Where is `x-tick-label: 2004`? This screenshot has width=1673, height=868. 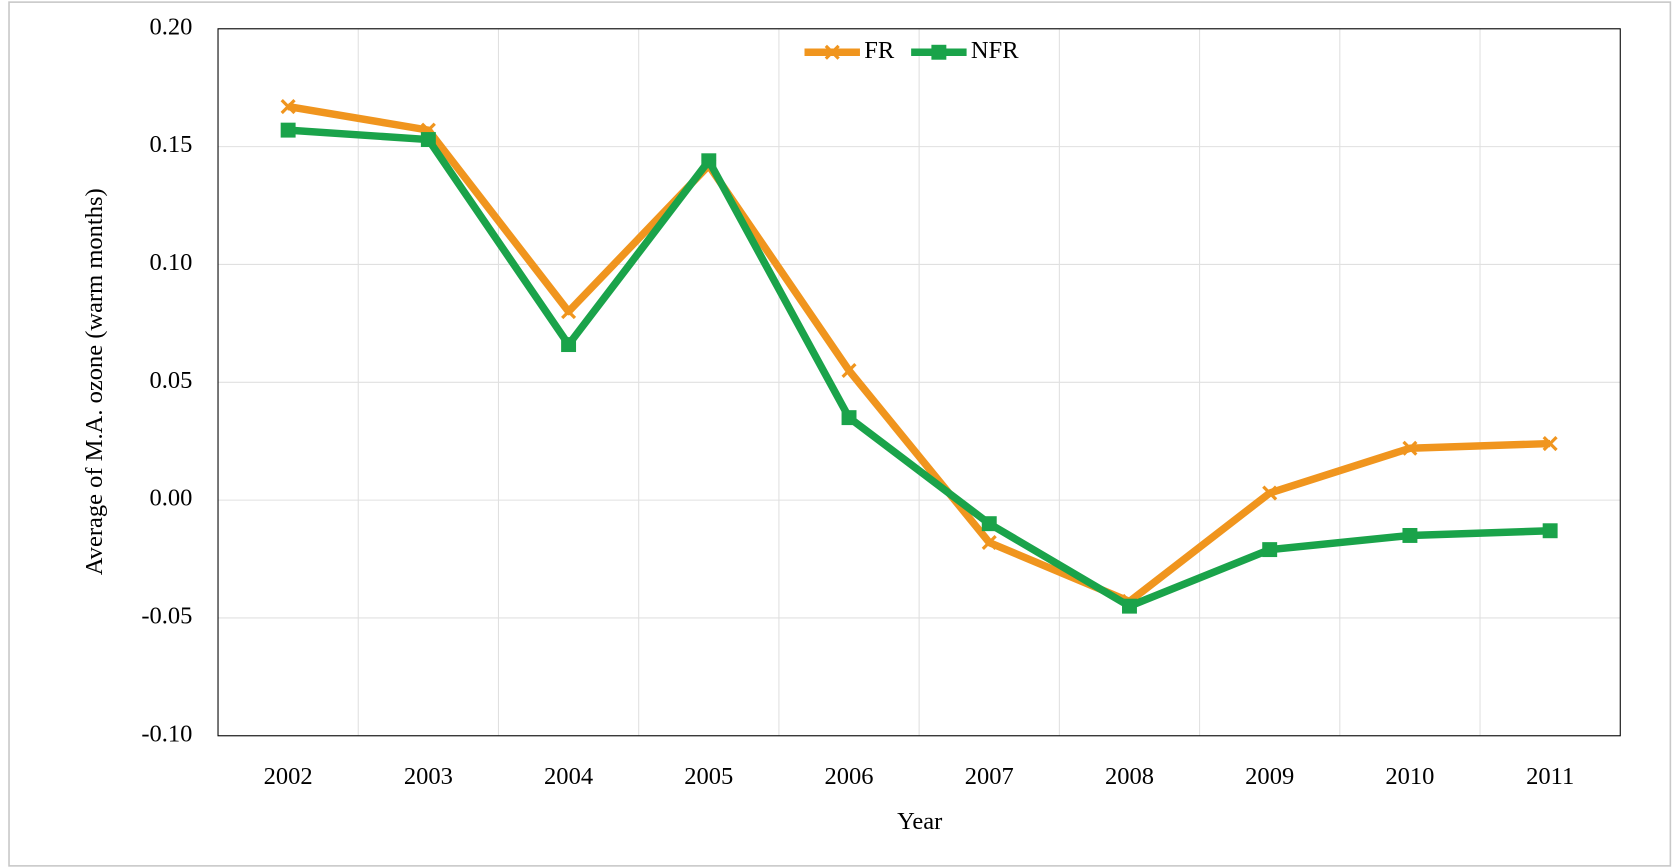 x-tick-label: 2004 is located at coordinates (568, 776).